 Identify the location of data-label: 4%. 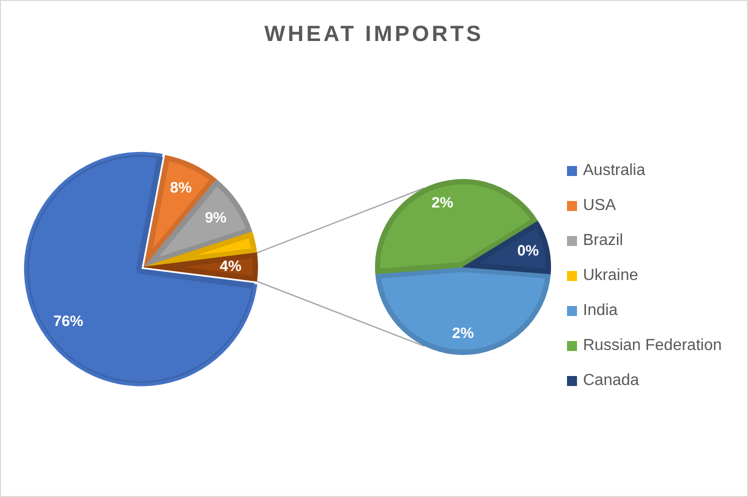
(231, 267).